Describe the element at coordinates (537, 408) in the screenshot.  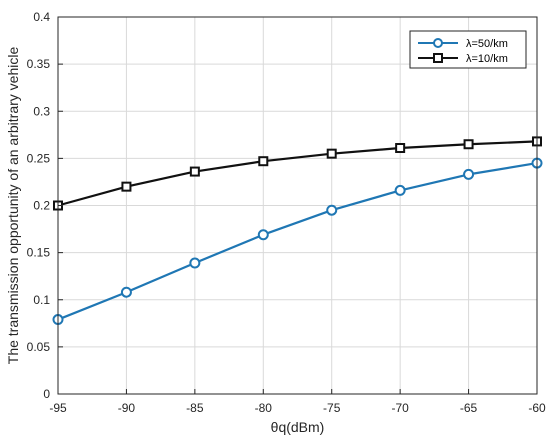
I see `x-tick-label: -60` at that location.